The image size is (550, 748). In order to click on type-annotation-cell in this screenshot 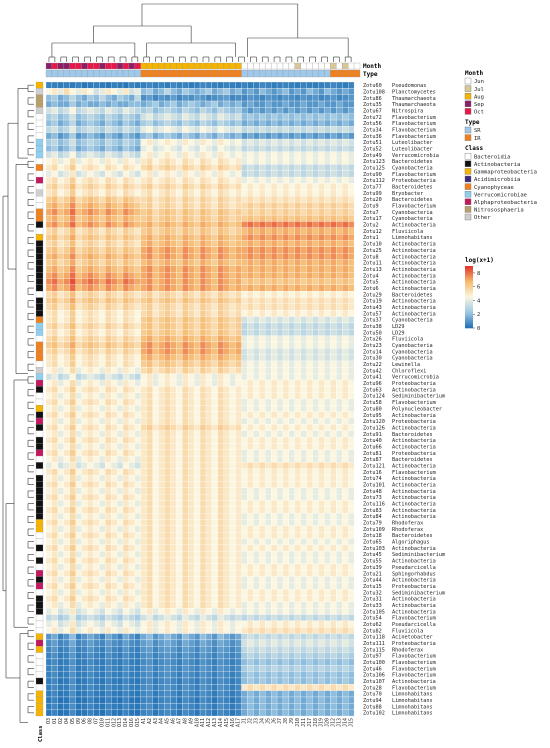, I will do `click(102, 73)`.